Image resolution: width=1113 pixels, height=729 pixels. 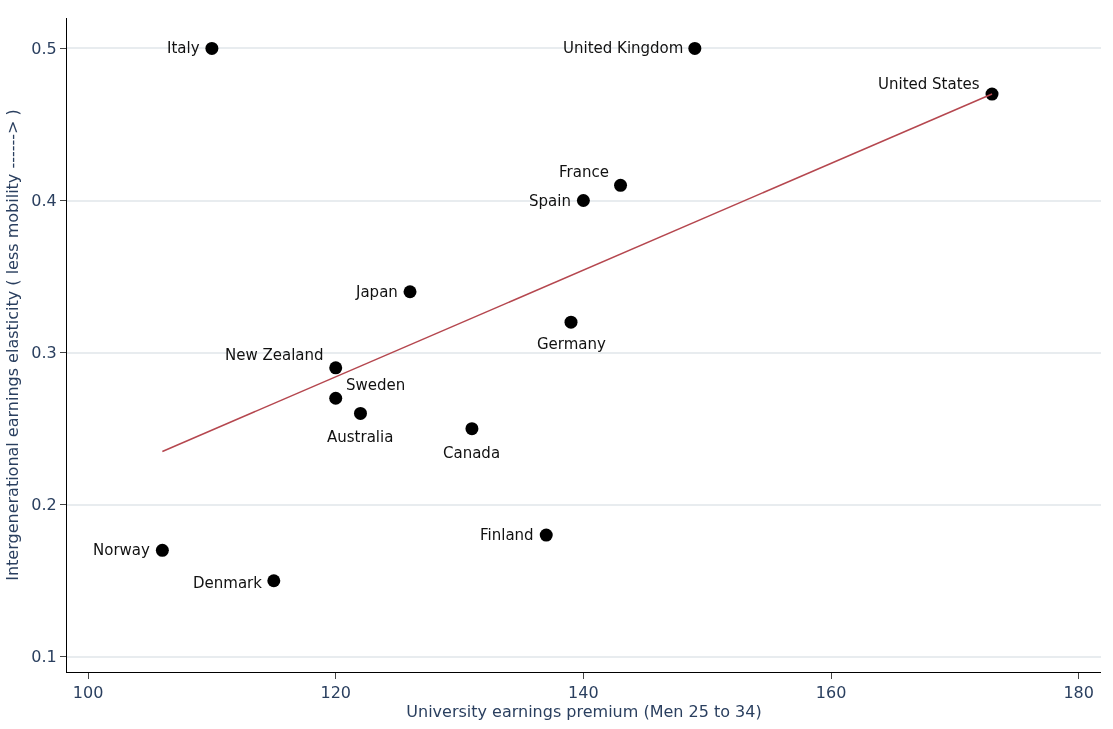 I want to click on x-tick-label: 100, so click(x=88, y=693).